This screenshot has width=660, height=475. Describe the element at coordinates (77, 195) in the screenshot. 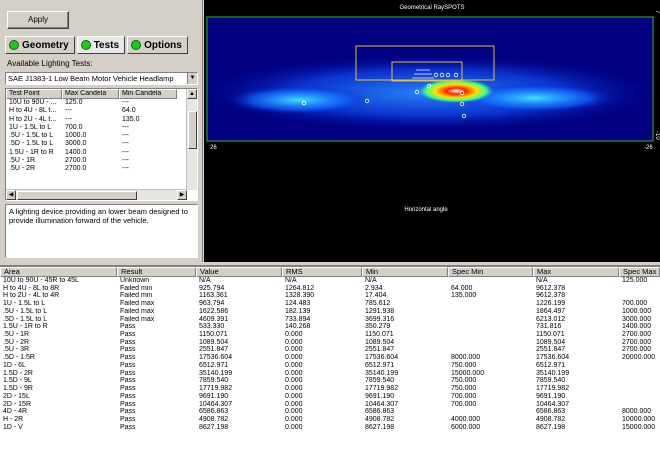

I see `hscroll-thumb` at that location.